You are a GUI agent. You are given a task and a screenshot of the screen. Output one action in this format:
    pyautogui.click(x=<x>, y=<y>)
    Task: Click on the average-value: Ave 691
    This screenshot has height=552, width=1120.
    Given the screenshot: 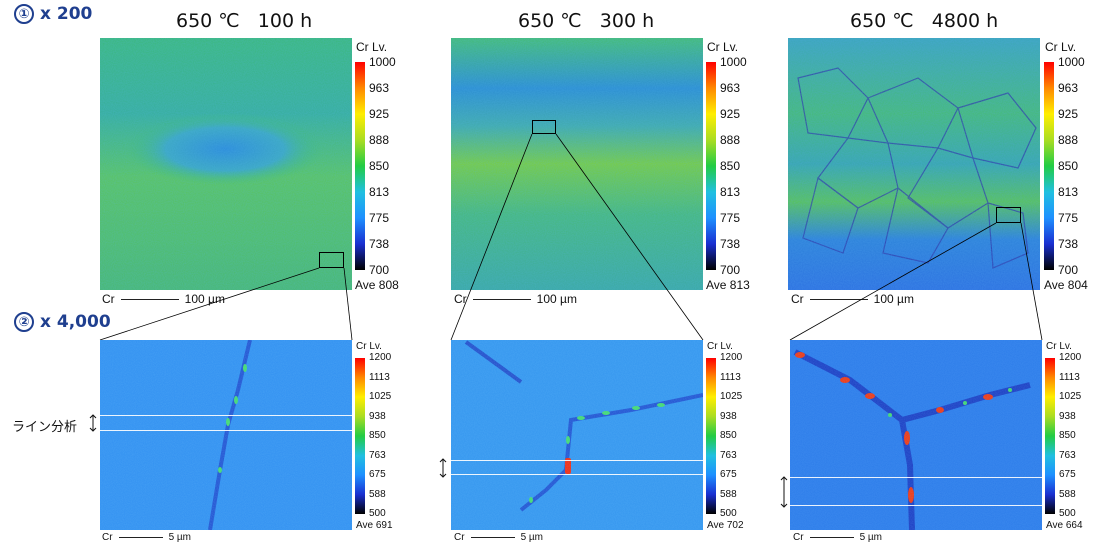 What is the action you would take?
    pyautogui.click(x=374, y=525)
    